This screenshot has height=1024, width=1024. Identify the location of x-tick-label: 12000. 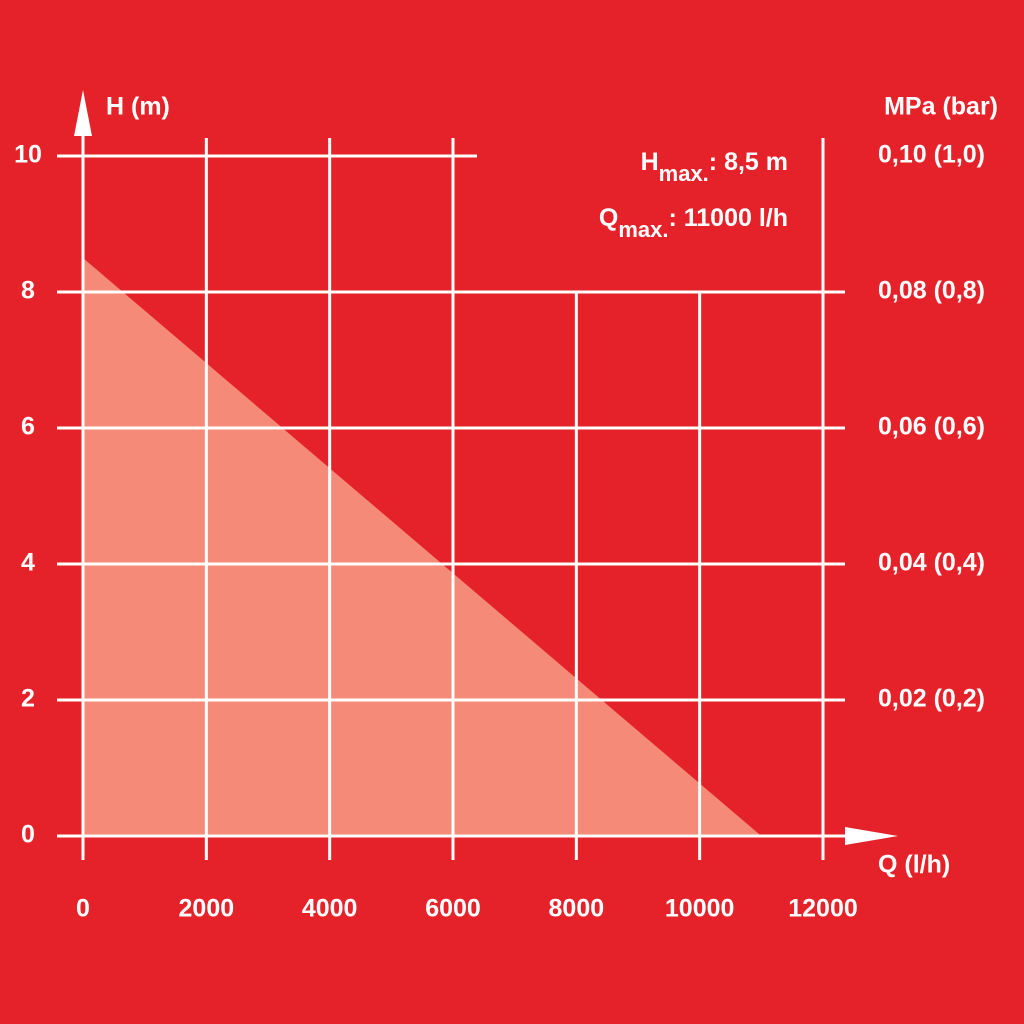
(823, 909).